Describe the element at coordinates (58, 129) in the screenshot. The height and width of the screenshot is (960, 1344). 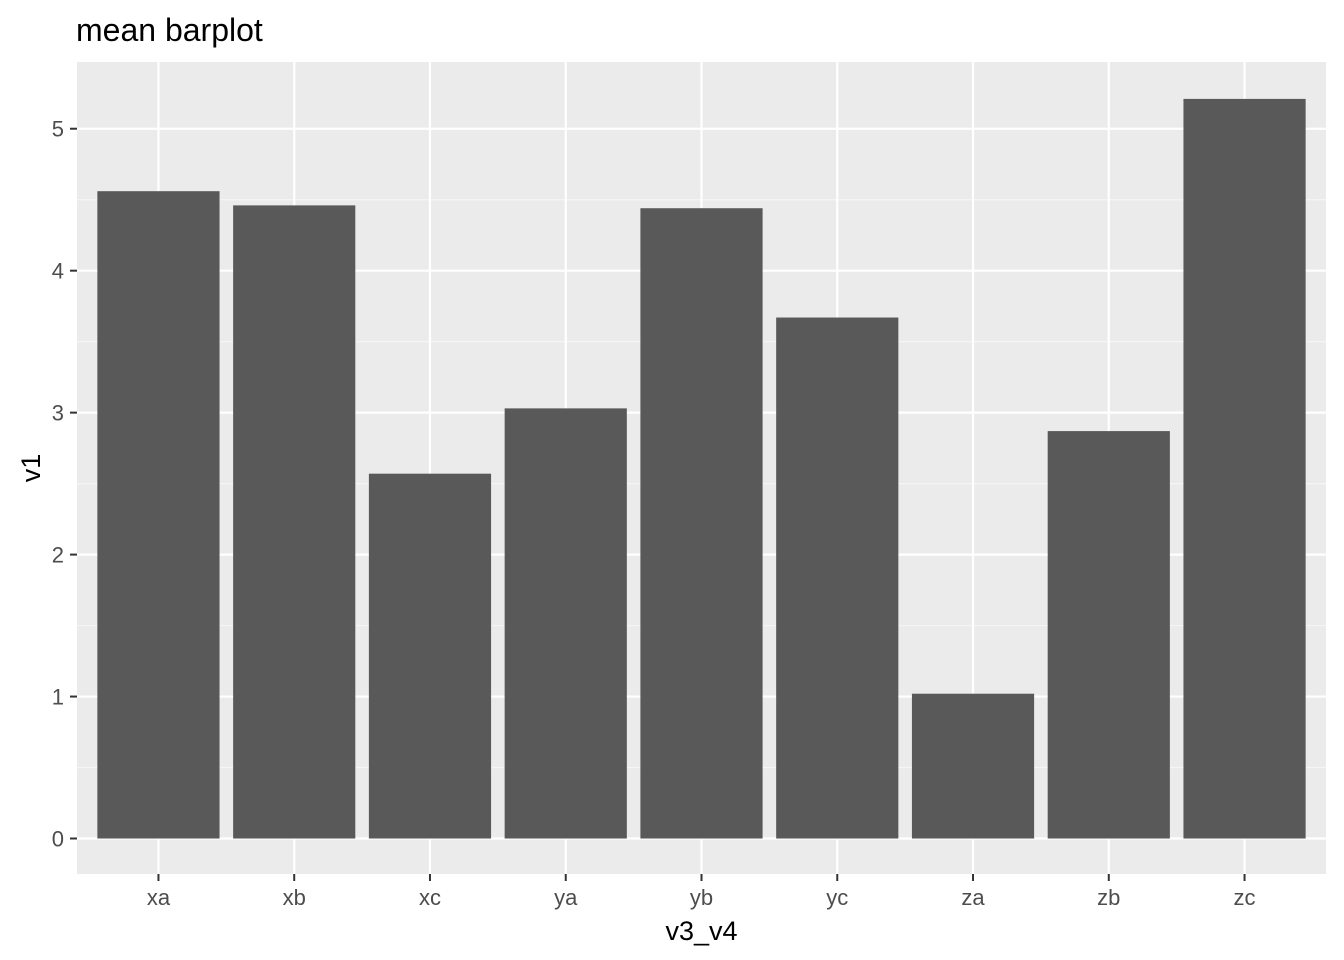
I see `y-tick-label: 5` at that location.